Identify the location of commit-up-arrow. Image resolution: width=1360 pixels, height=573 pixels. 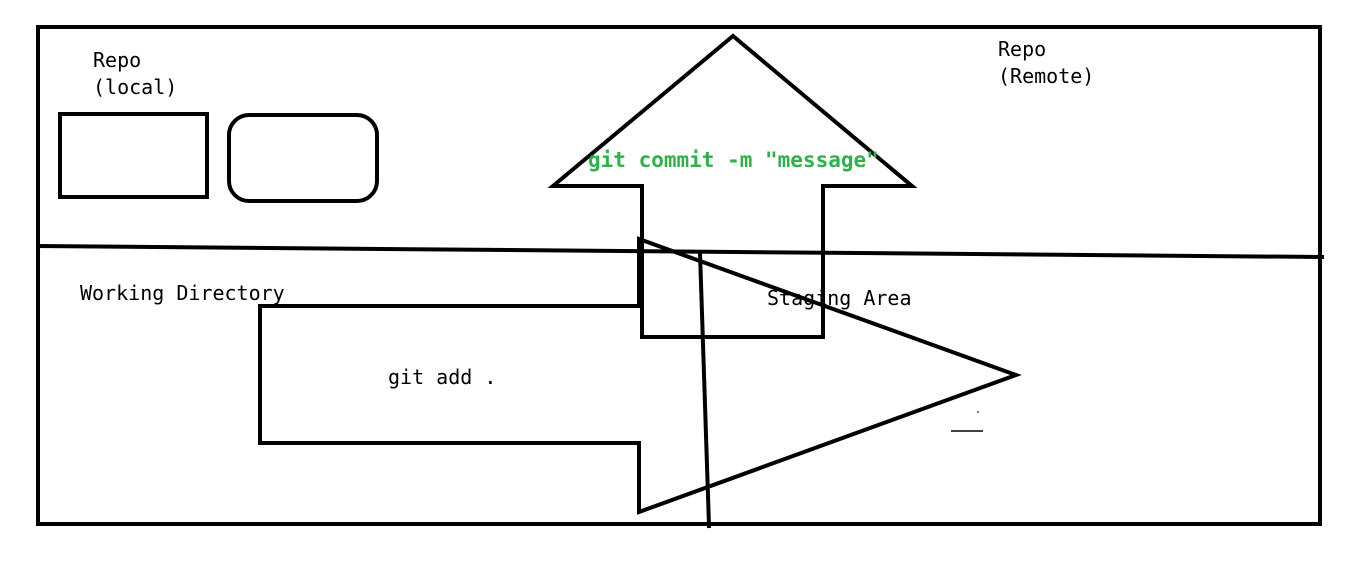
(732, 186).